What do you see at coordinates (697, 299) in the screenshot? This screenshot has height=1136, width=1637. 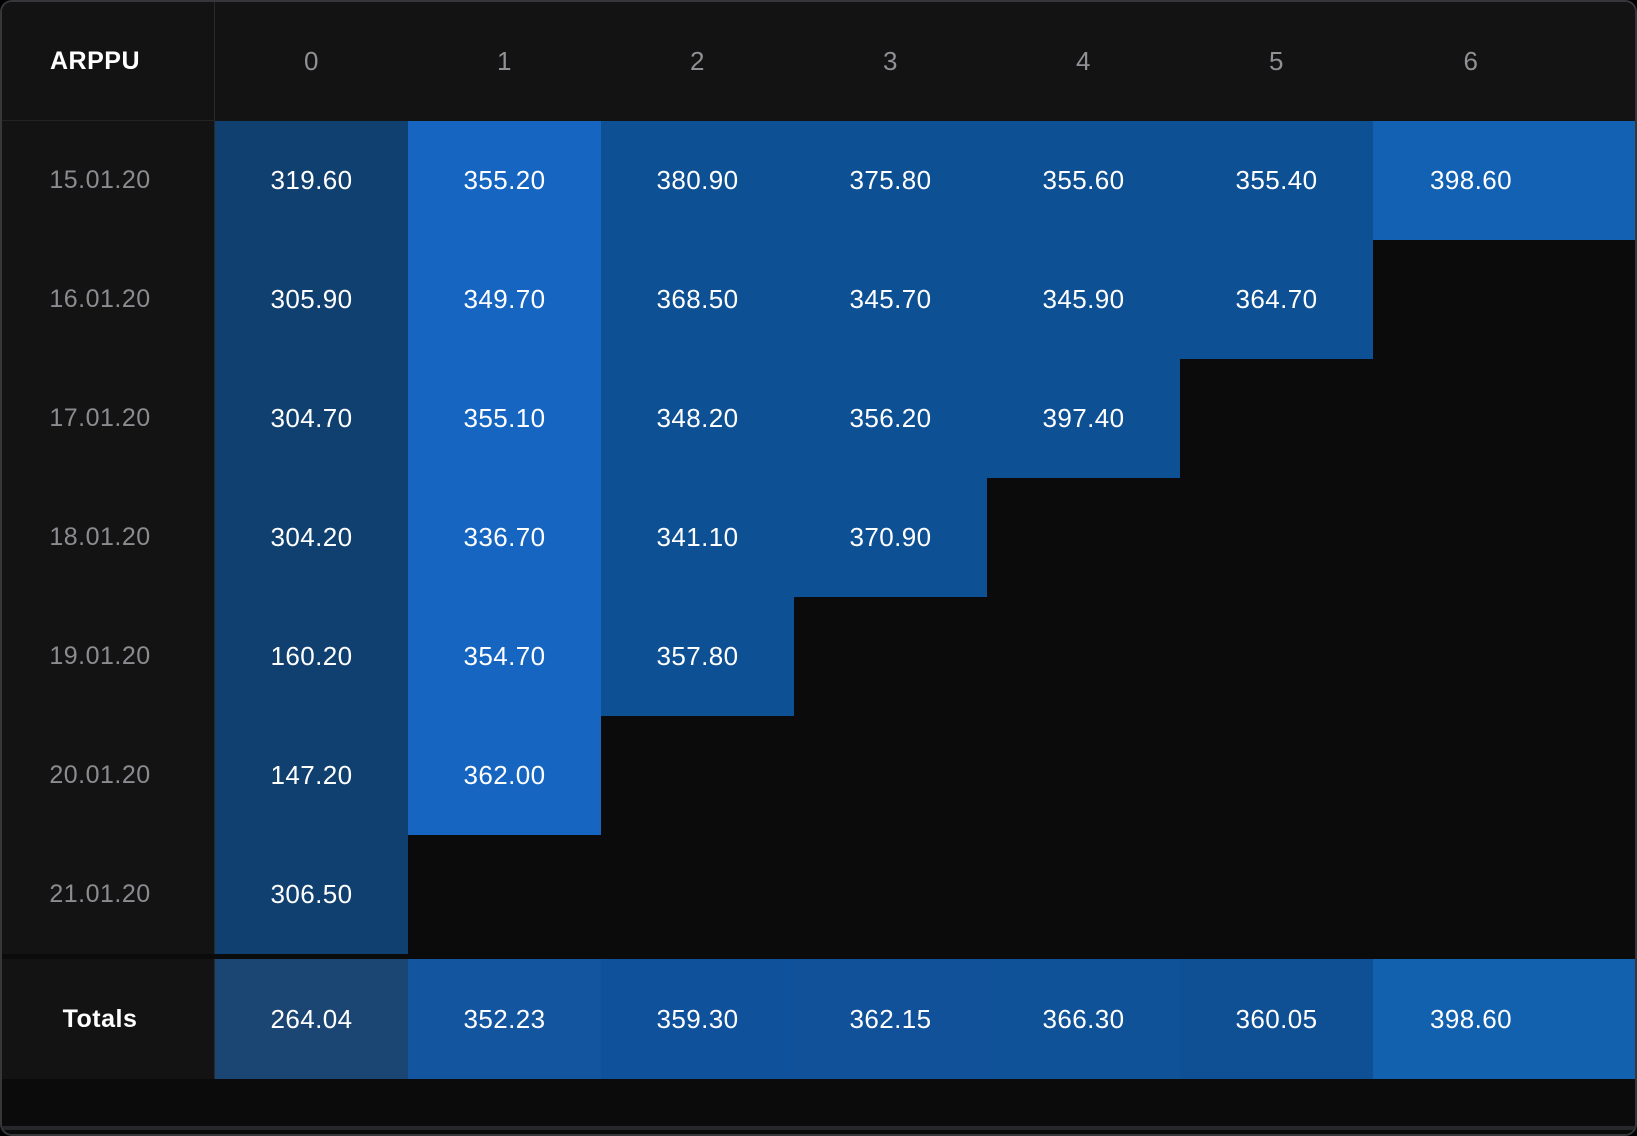 I see `value-cell: 368.50` at bounding box center [697, 299].